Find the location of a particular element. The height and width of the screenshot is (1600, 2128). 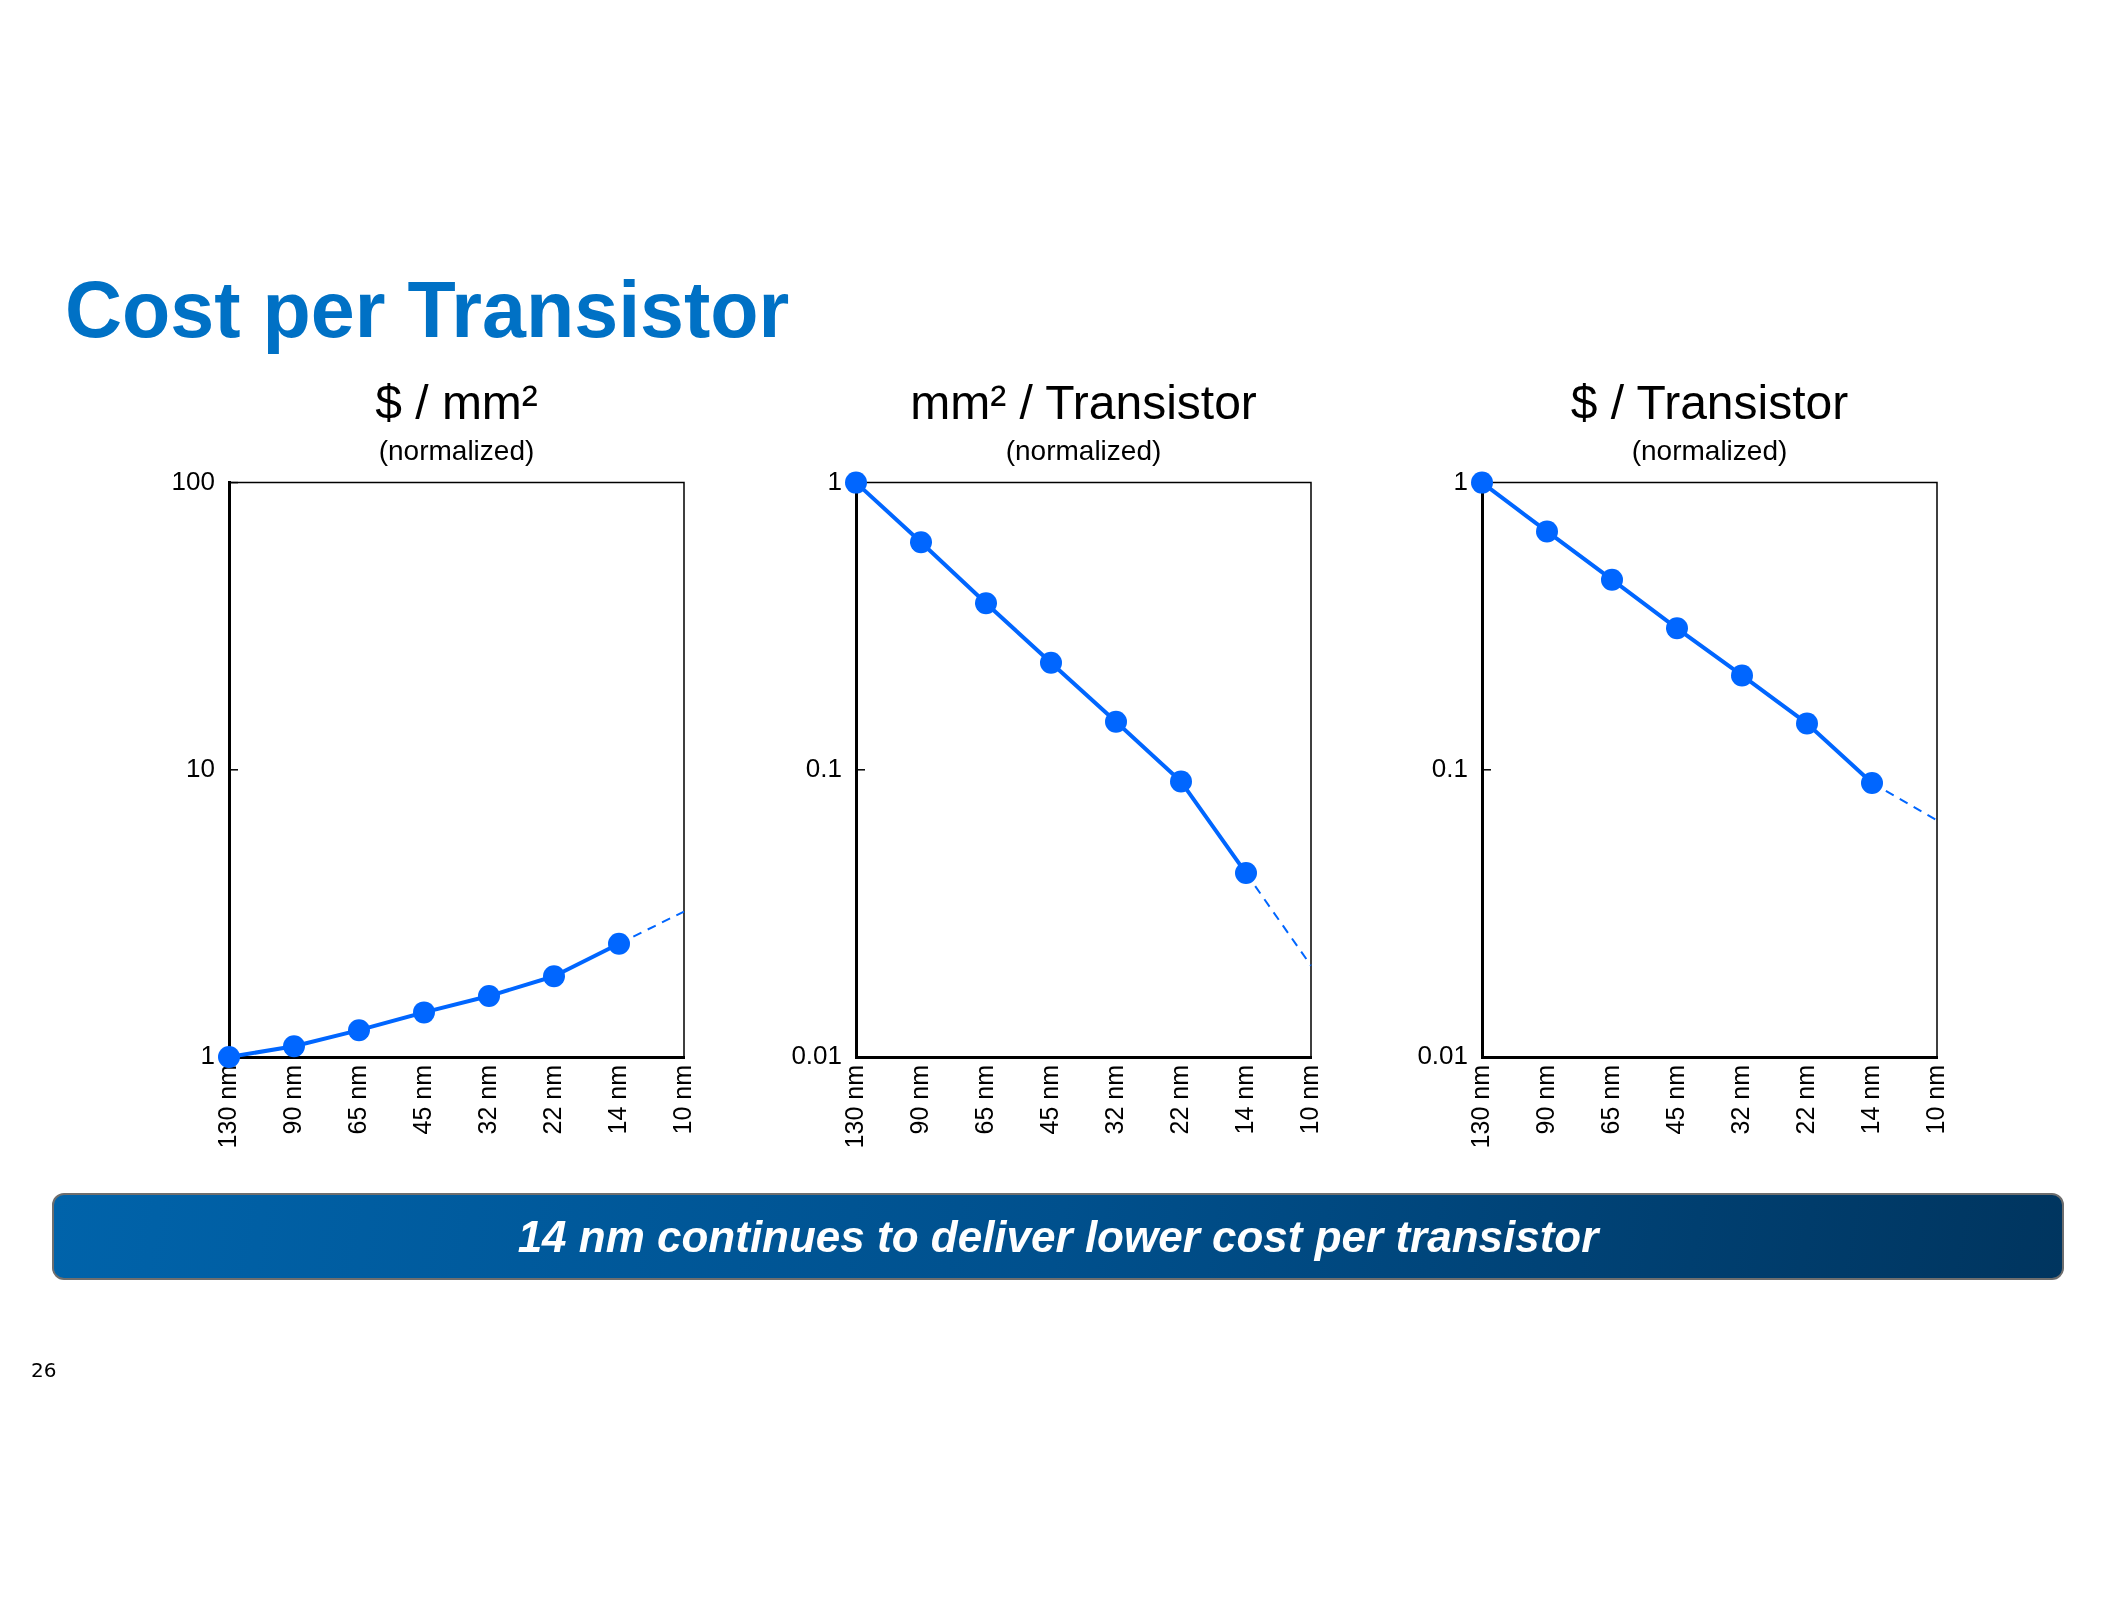

text: 26 is located at coordinates (44, 1370).